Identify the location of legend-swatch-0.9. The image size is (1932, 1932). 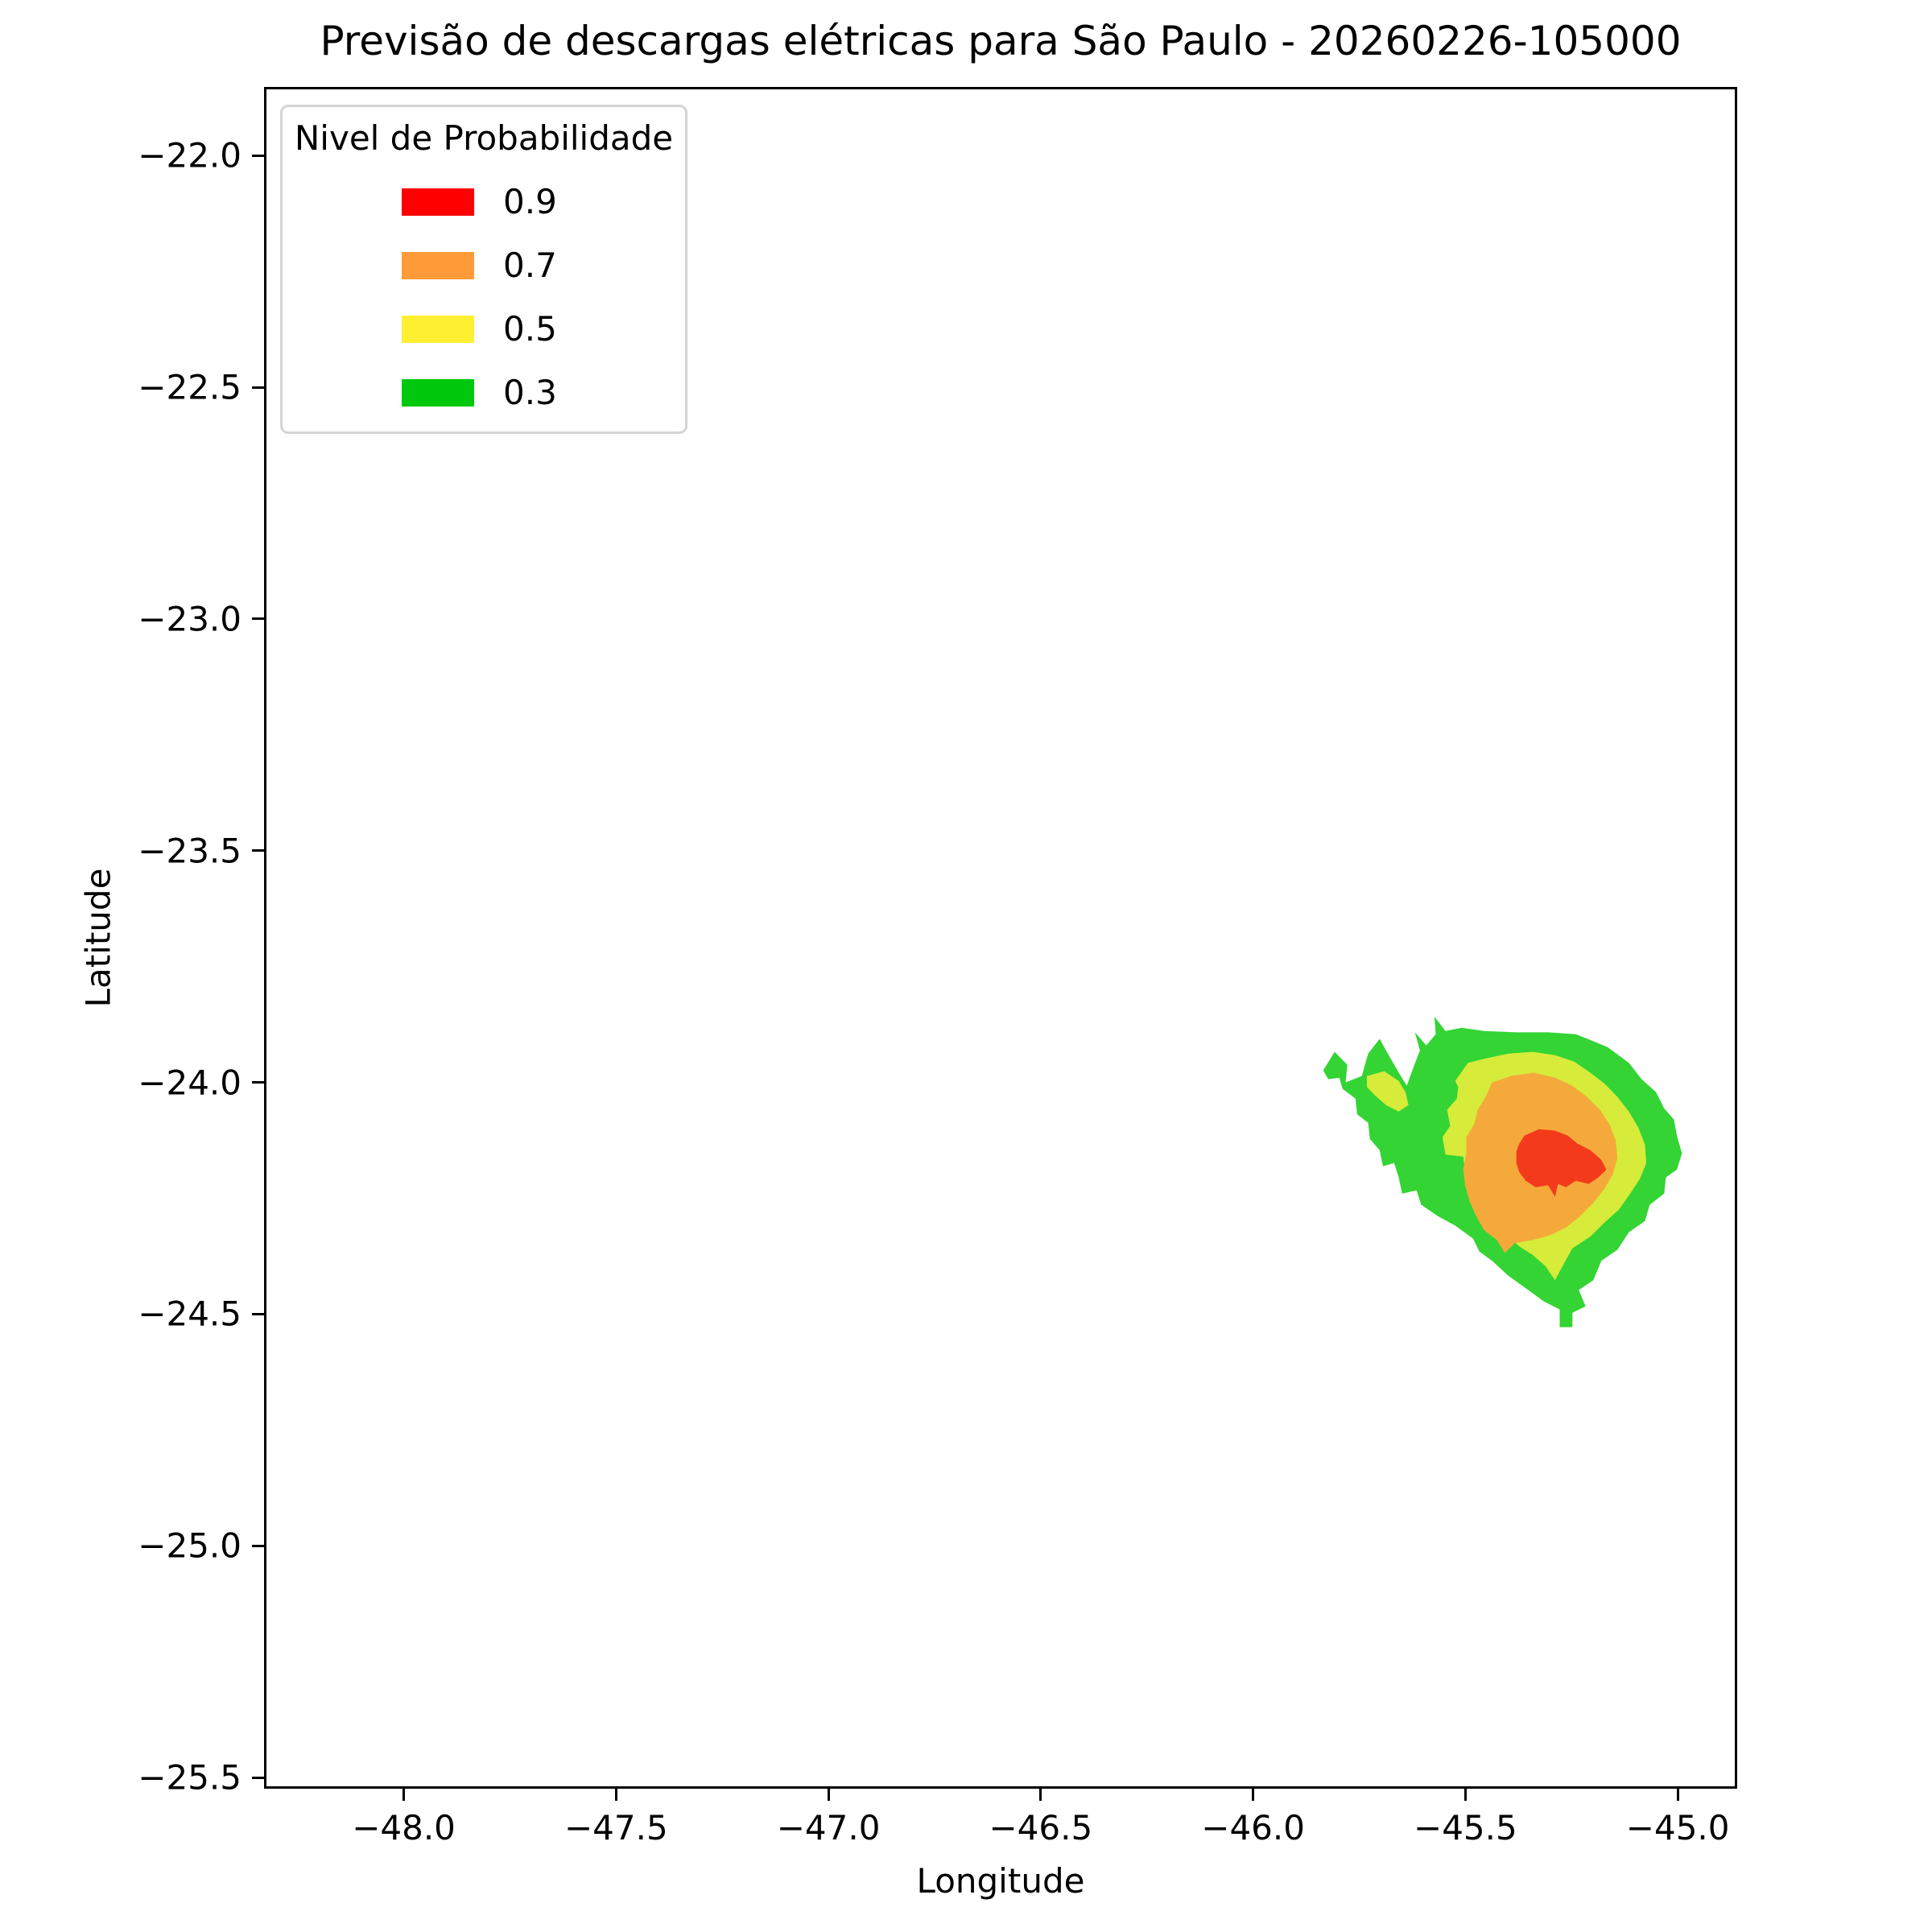
(438, 202).